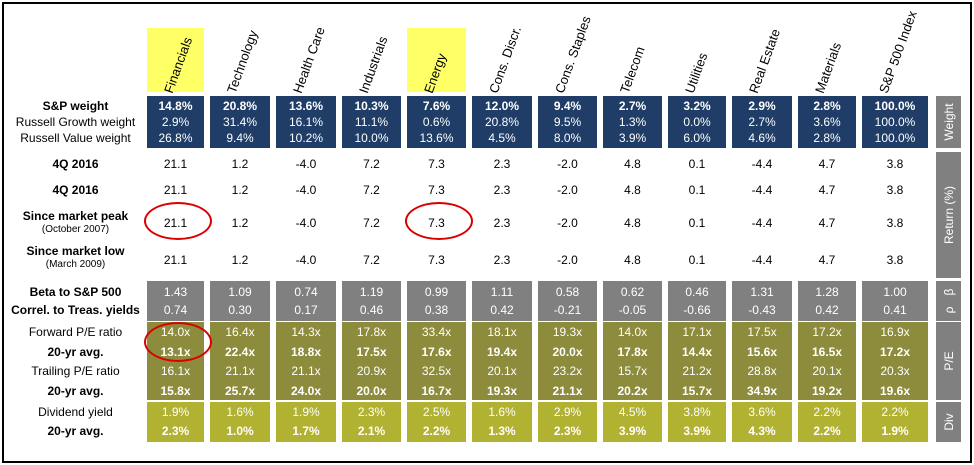 This screenshot has height=465, width=974. What do you see at coordinates (306, 332) in the screenshot?
I see `cell-health-care: 14.3x` at bounding box center [306, 332].